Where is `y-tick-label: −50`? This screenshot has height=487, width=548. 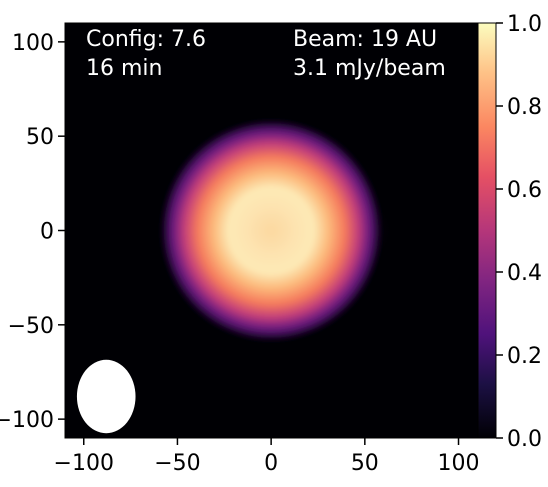 y-tick-label: −50 is located at coordinates (31, 326).